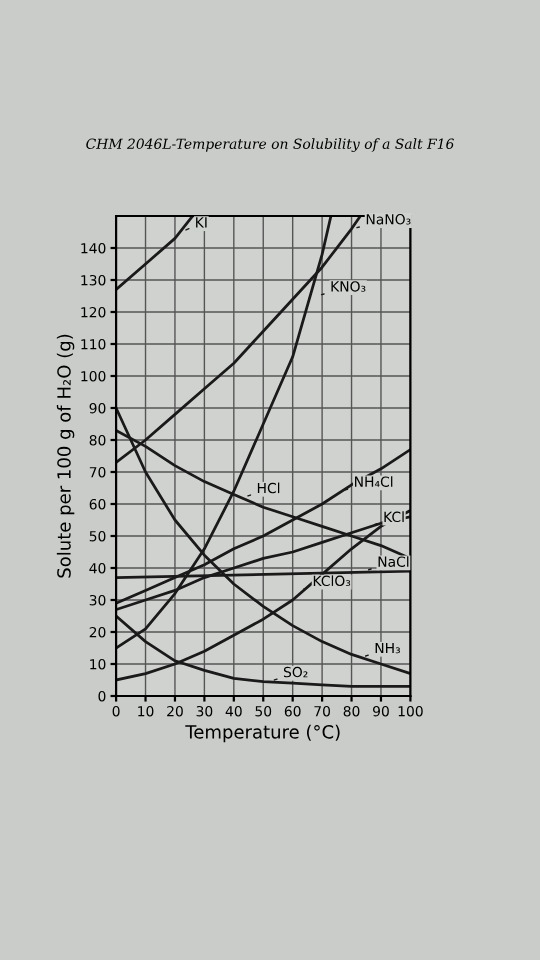  What do you see at coordinates (262, 733) in the screenshot?
I see `x-axis-title: Temperature (°C)` at bounding box center [262, 733].